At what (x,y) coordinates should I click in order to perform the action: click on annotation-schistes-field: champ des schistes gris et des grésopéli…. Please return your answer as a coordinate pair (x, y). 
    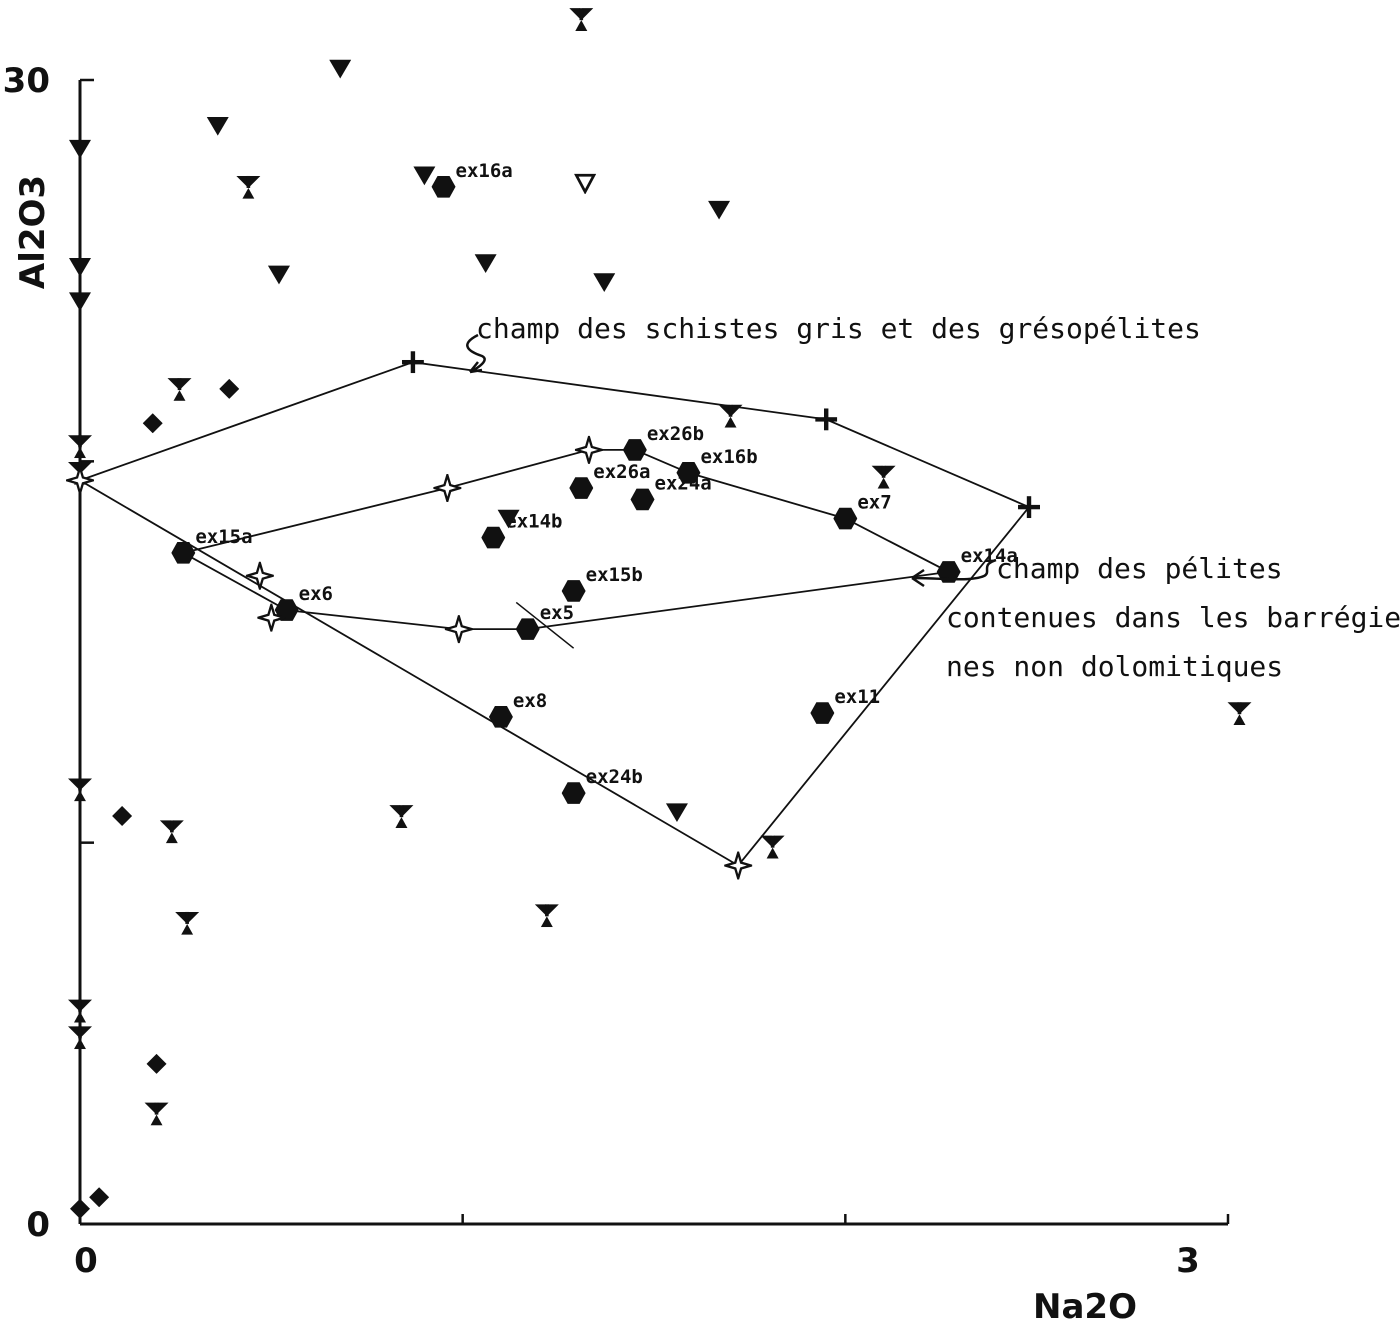
    Looking at the image, I should click on (838, 328).